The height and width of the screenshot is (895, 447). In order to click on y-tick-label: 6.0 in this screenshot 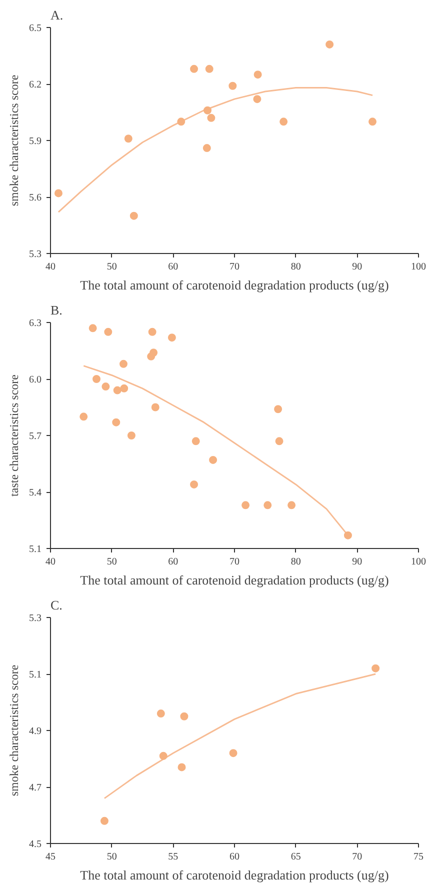, I will do `click(35, 380)`.